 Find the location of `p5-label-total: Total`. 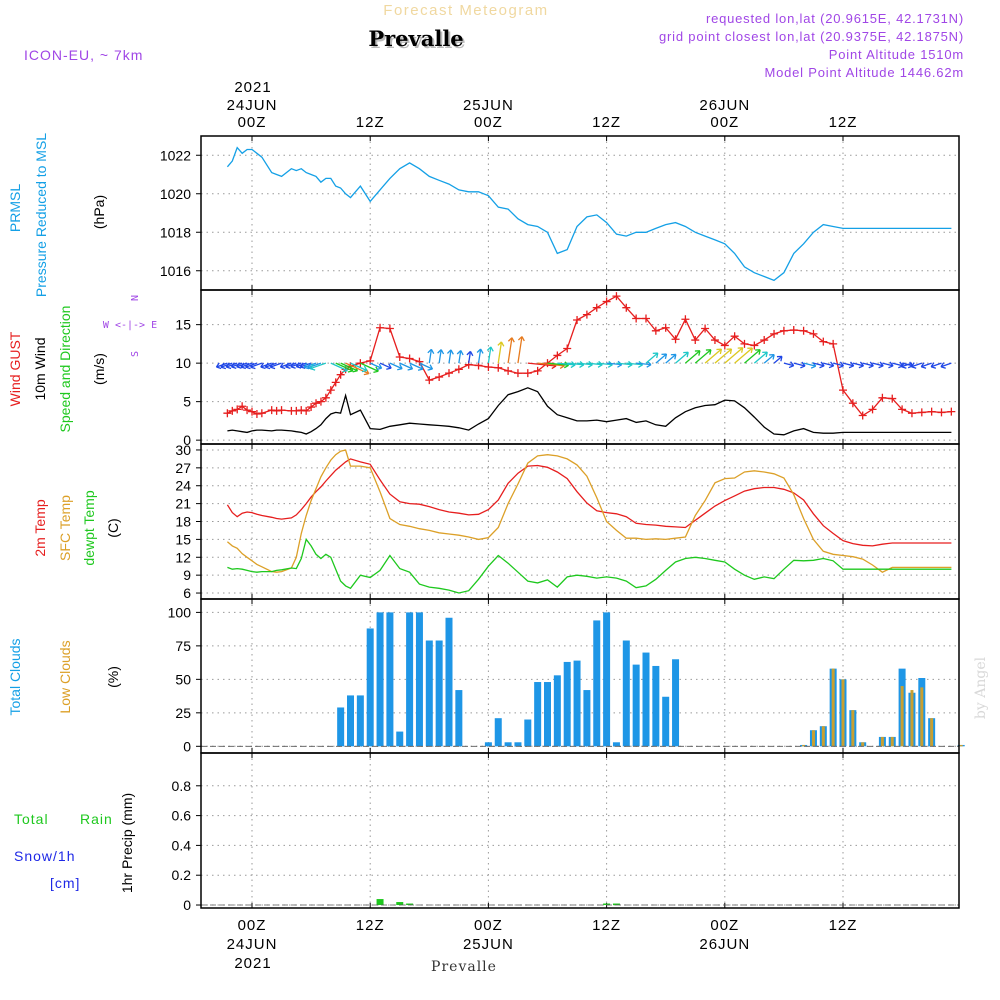

p5-label-total: Total is located at coordinates (31, 819).